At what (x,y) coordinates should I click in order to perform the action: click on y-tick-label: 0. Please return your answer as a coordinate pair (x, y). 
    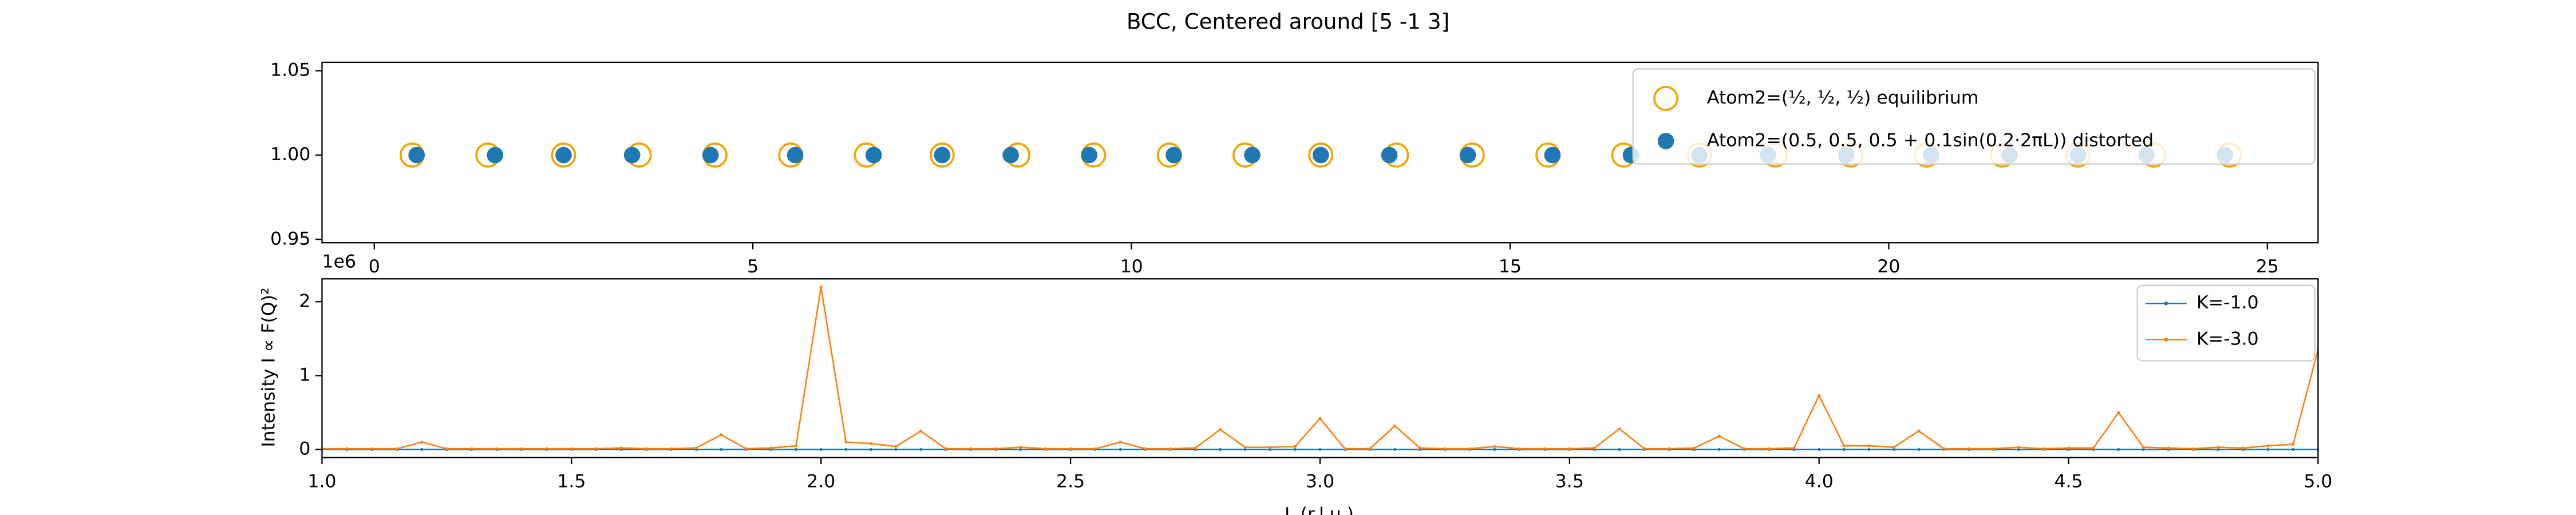
    Looking at the image, I should click on (304, 448).